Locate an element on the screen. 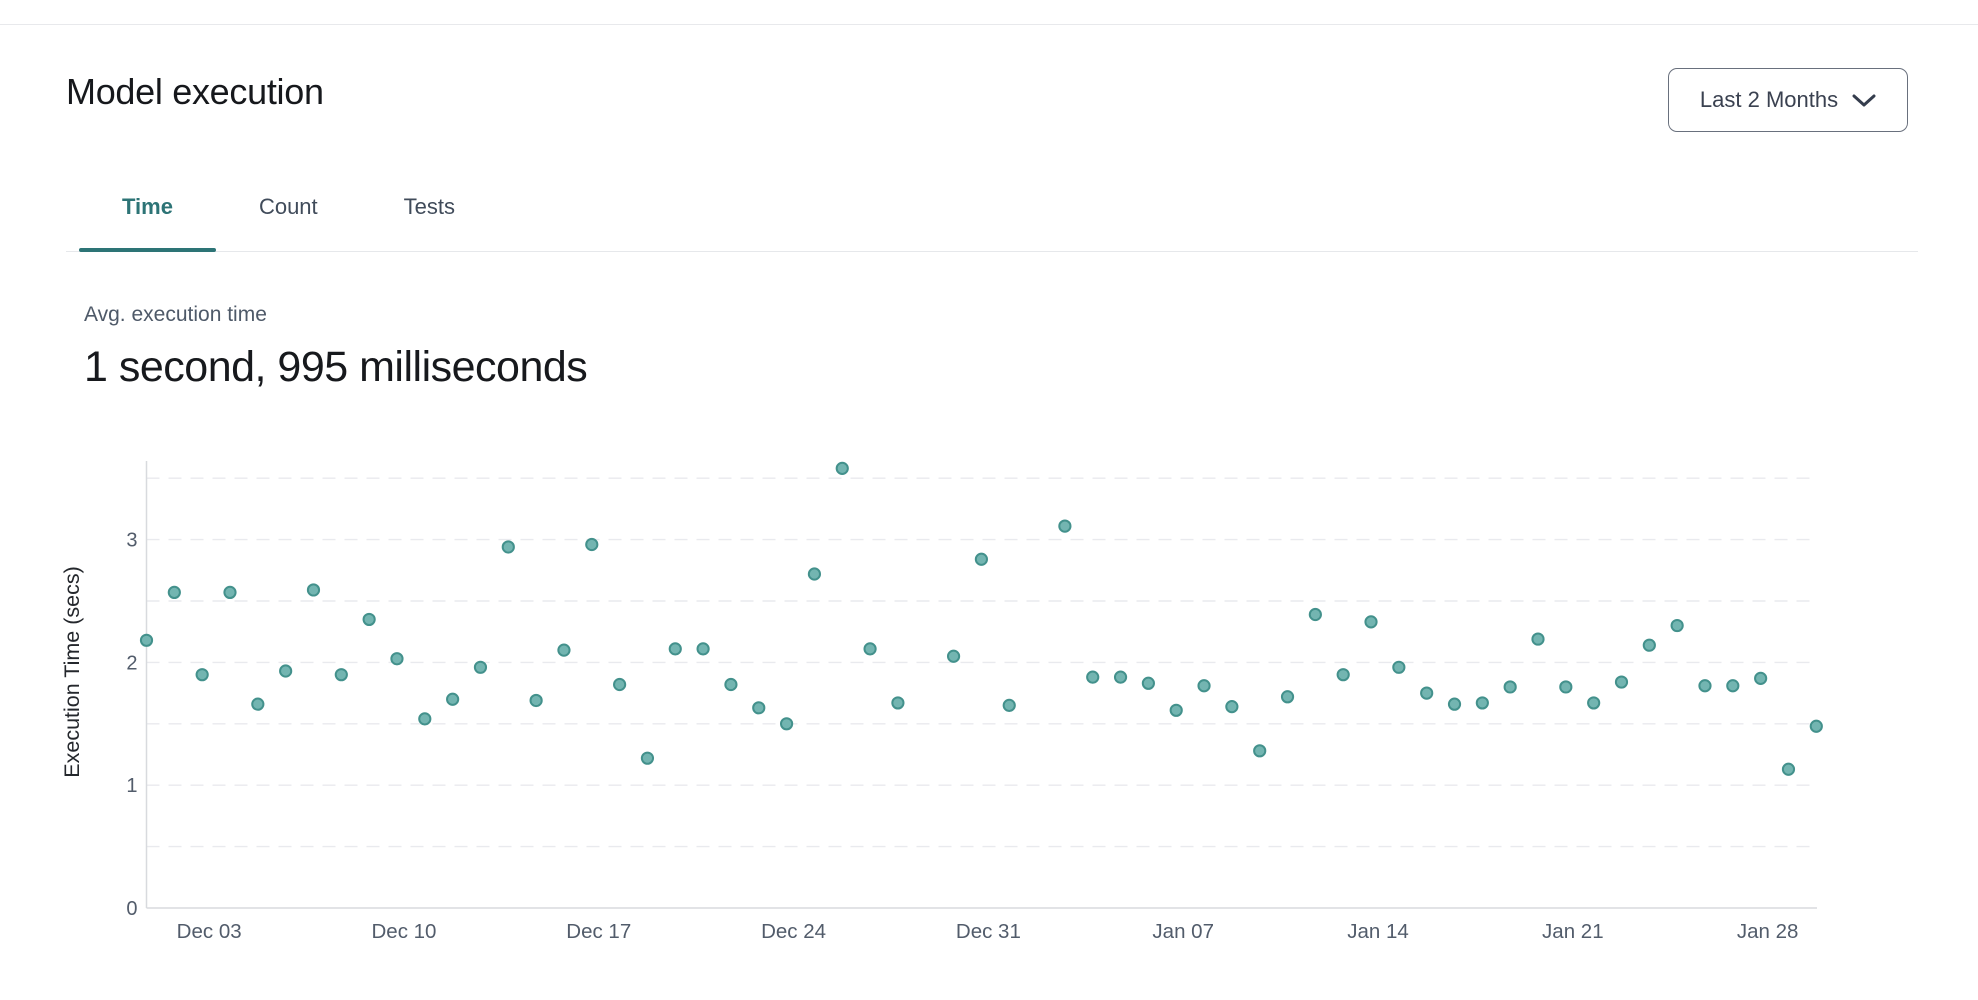  tab-time-label: Time is located at coordinates (147, 206).